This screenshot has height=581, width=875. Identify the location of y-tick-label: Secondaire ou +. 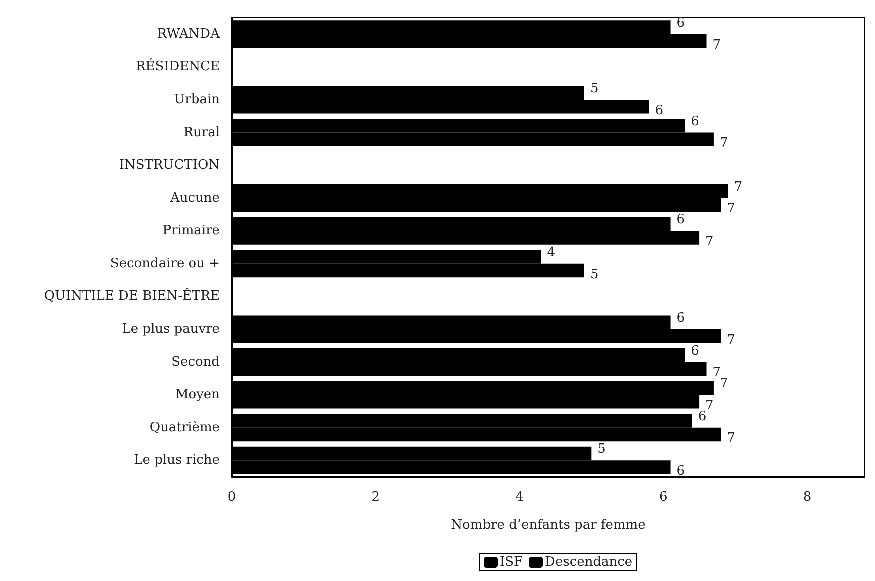
(165, 264).